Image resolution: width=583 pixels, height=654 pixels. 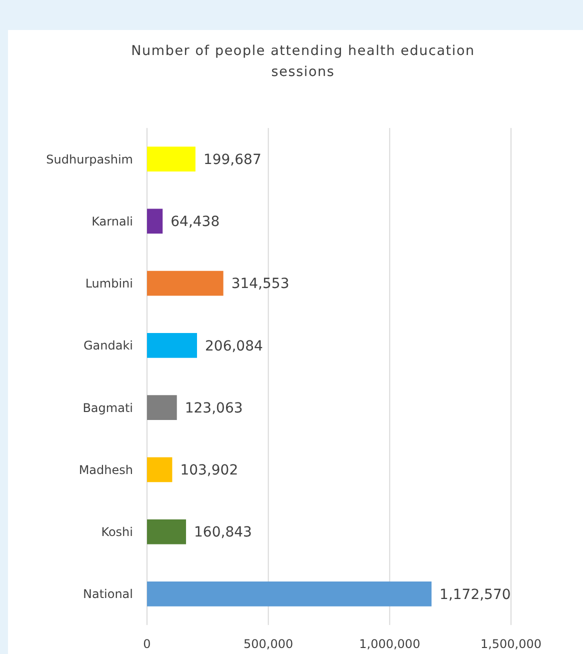 What do you see at coordinates (89, 159) in the screenshot?
I see `y-tick-label: Sudhurpashim` at bounding box center [89, 159].